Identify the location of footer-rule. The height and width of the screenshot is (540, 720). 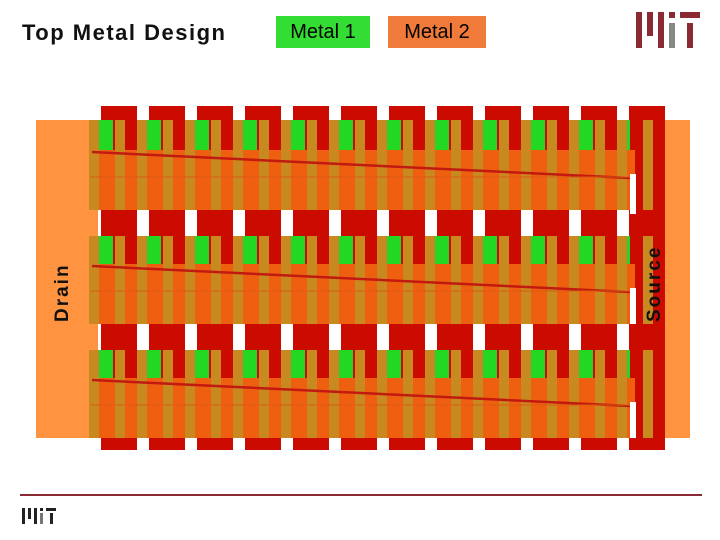
(361, 495).